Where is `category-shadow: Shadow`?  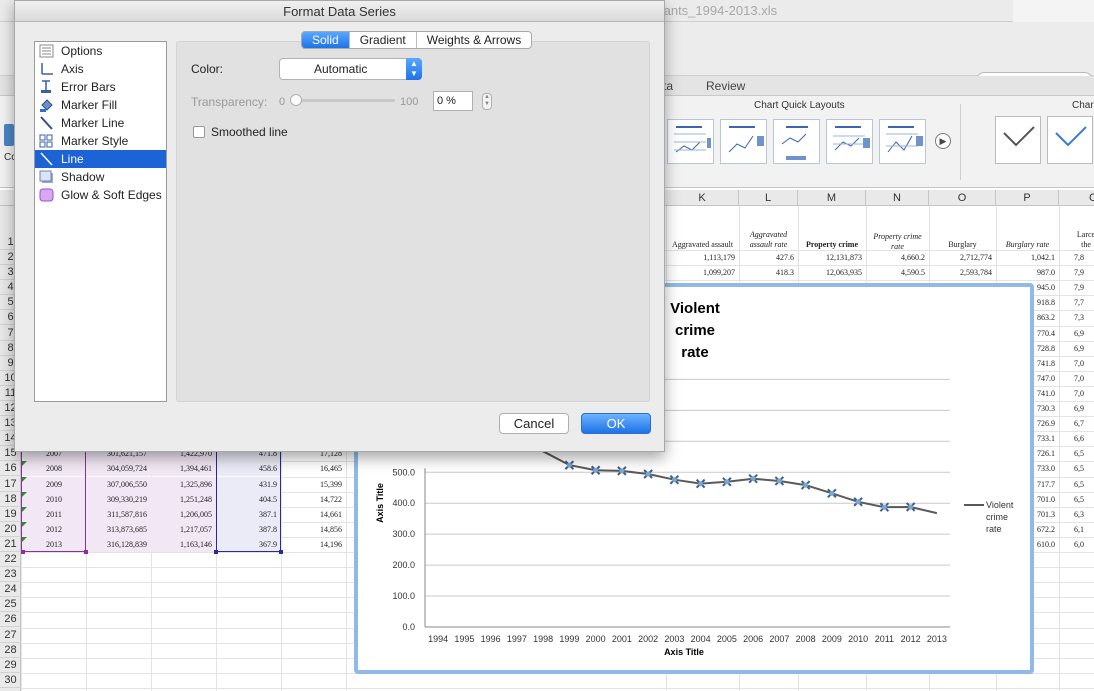
category-shadow: Shadow is located at coordinates (100, 177).